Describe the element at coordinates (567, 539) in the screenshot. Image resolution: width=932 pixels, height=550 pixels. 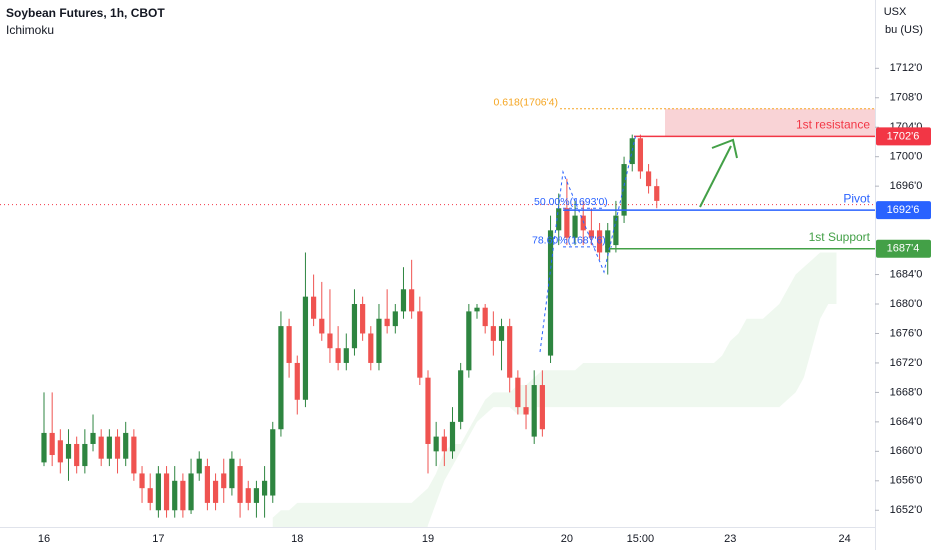
I see `x-tick-label: 20` at that location.